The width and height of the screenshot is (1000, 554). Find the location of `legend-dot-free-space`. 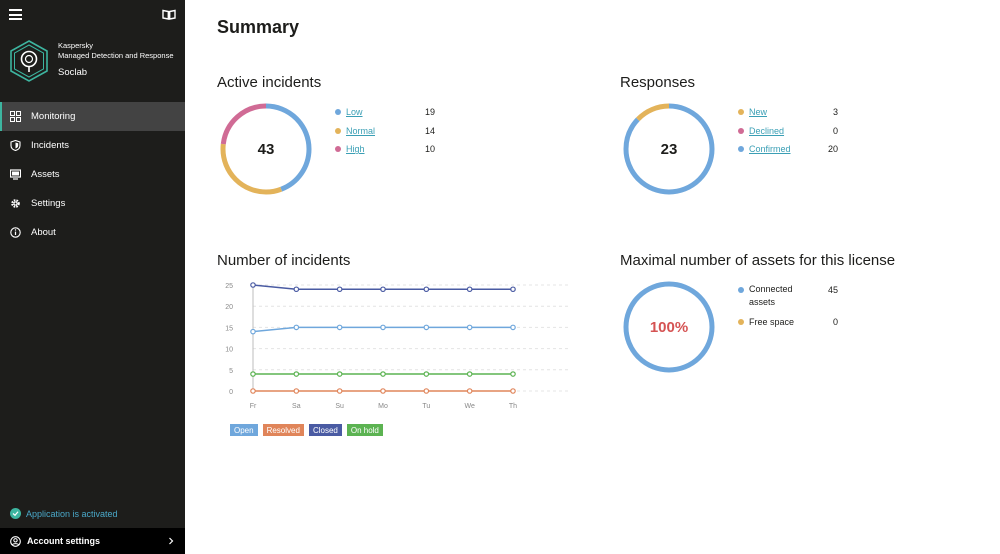

legend-dot-free-space is located at coordinates (741, 322).